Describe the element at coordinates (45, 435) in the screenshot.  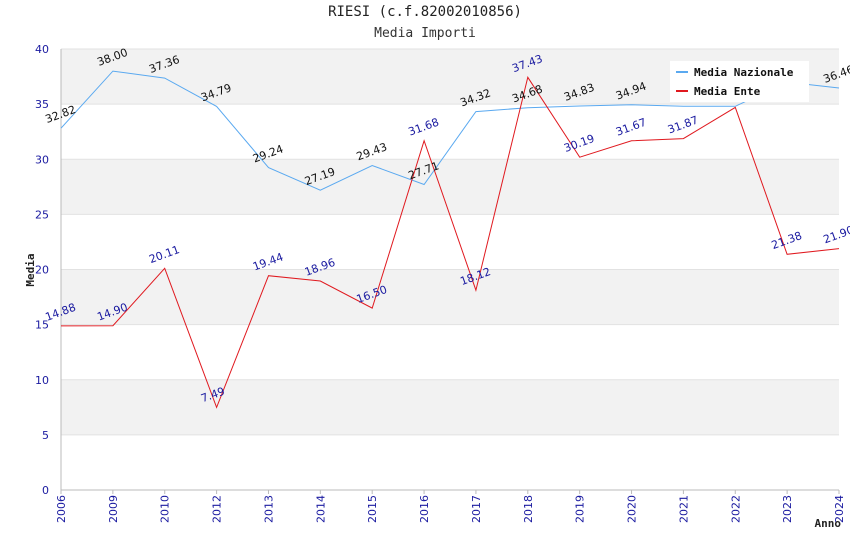
I see `y-tick-label: 5` at that location.